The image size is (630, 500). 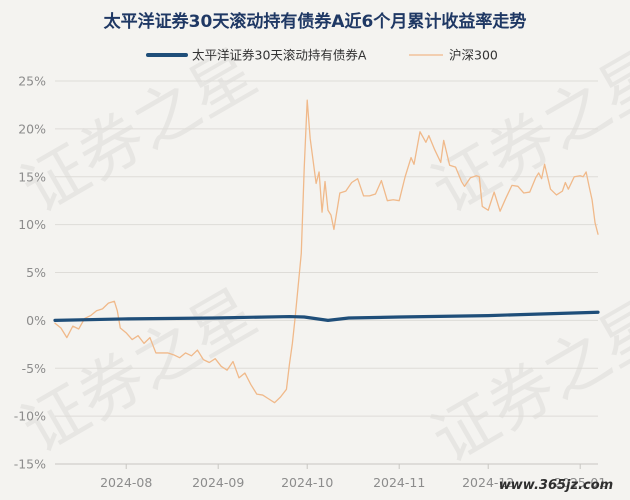 What do you see at coordinates (32, 176) in the screenshot?
I see `y-tick-label: 15%` at bounding box center [32, 176].